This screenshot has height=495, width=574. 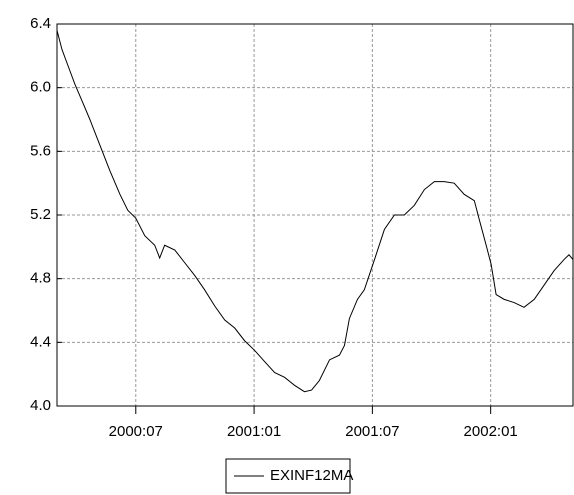 What do you see at coordinates (40, 341) in the screenshot?
I see `y-tick-label: 4.4` at bounding box center [40, 341].